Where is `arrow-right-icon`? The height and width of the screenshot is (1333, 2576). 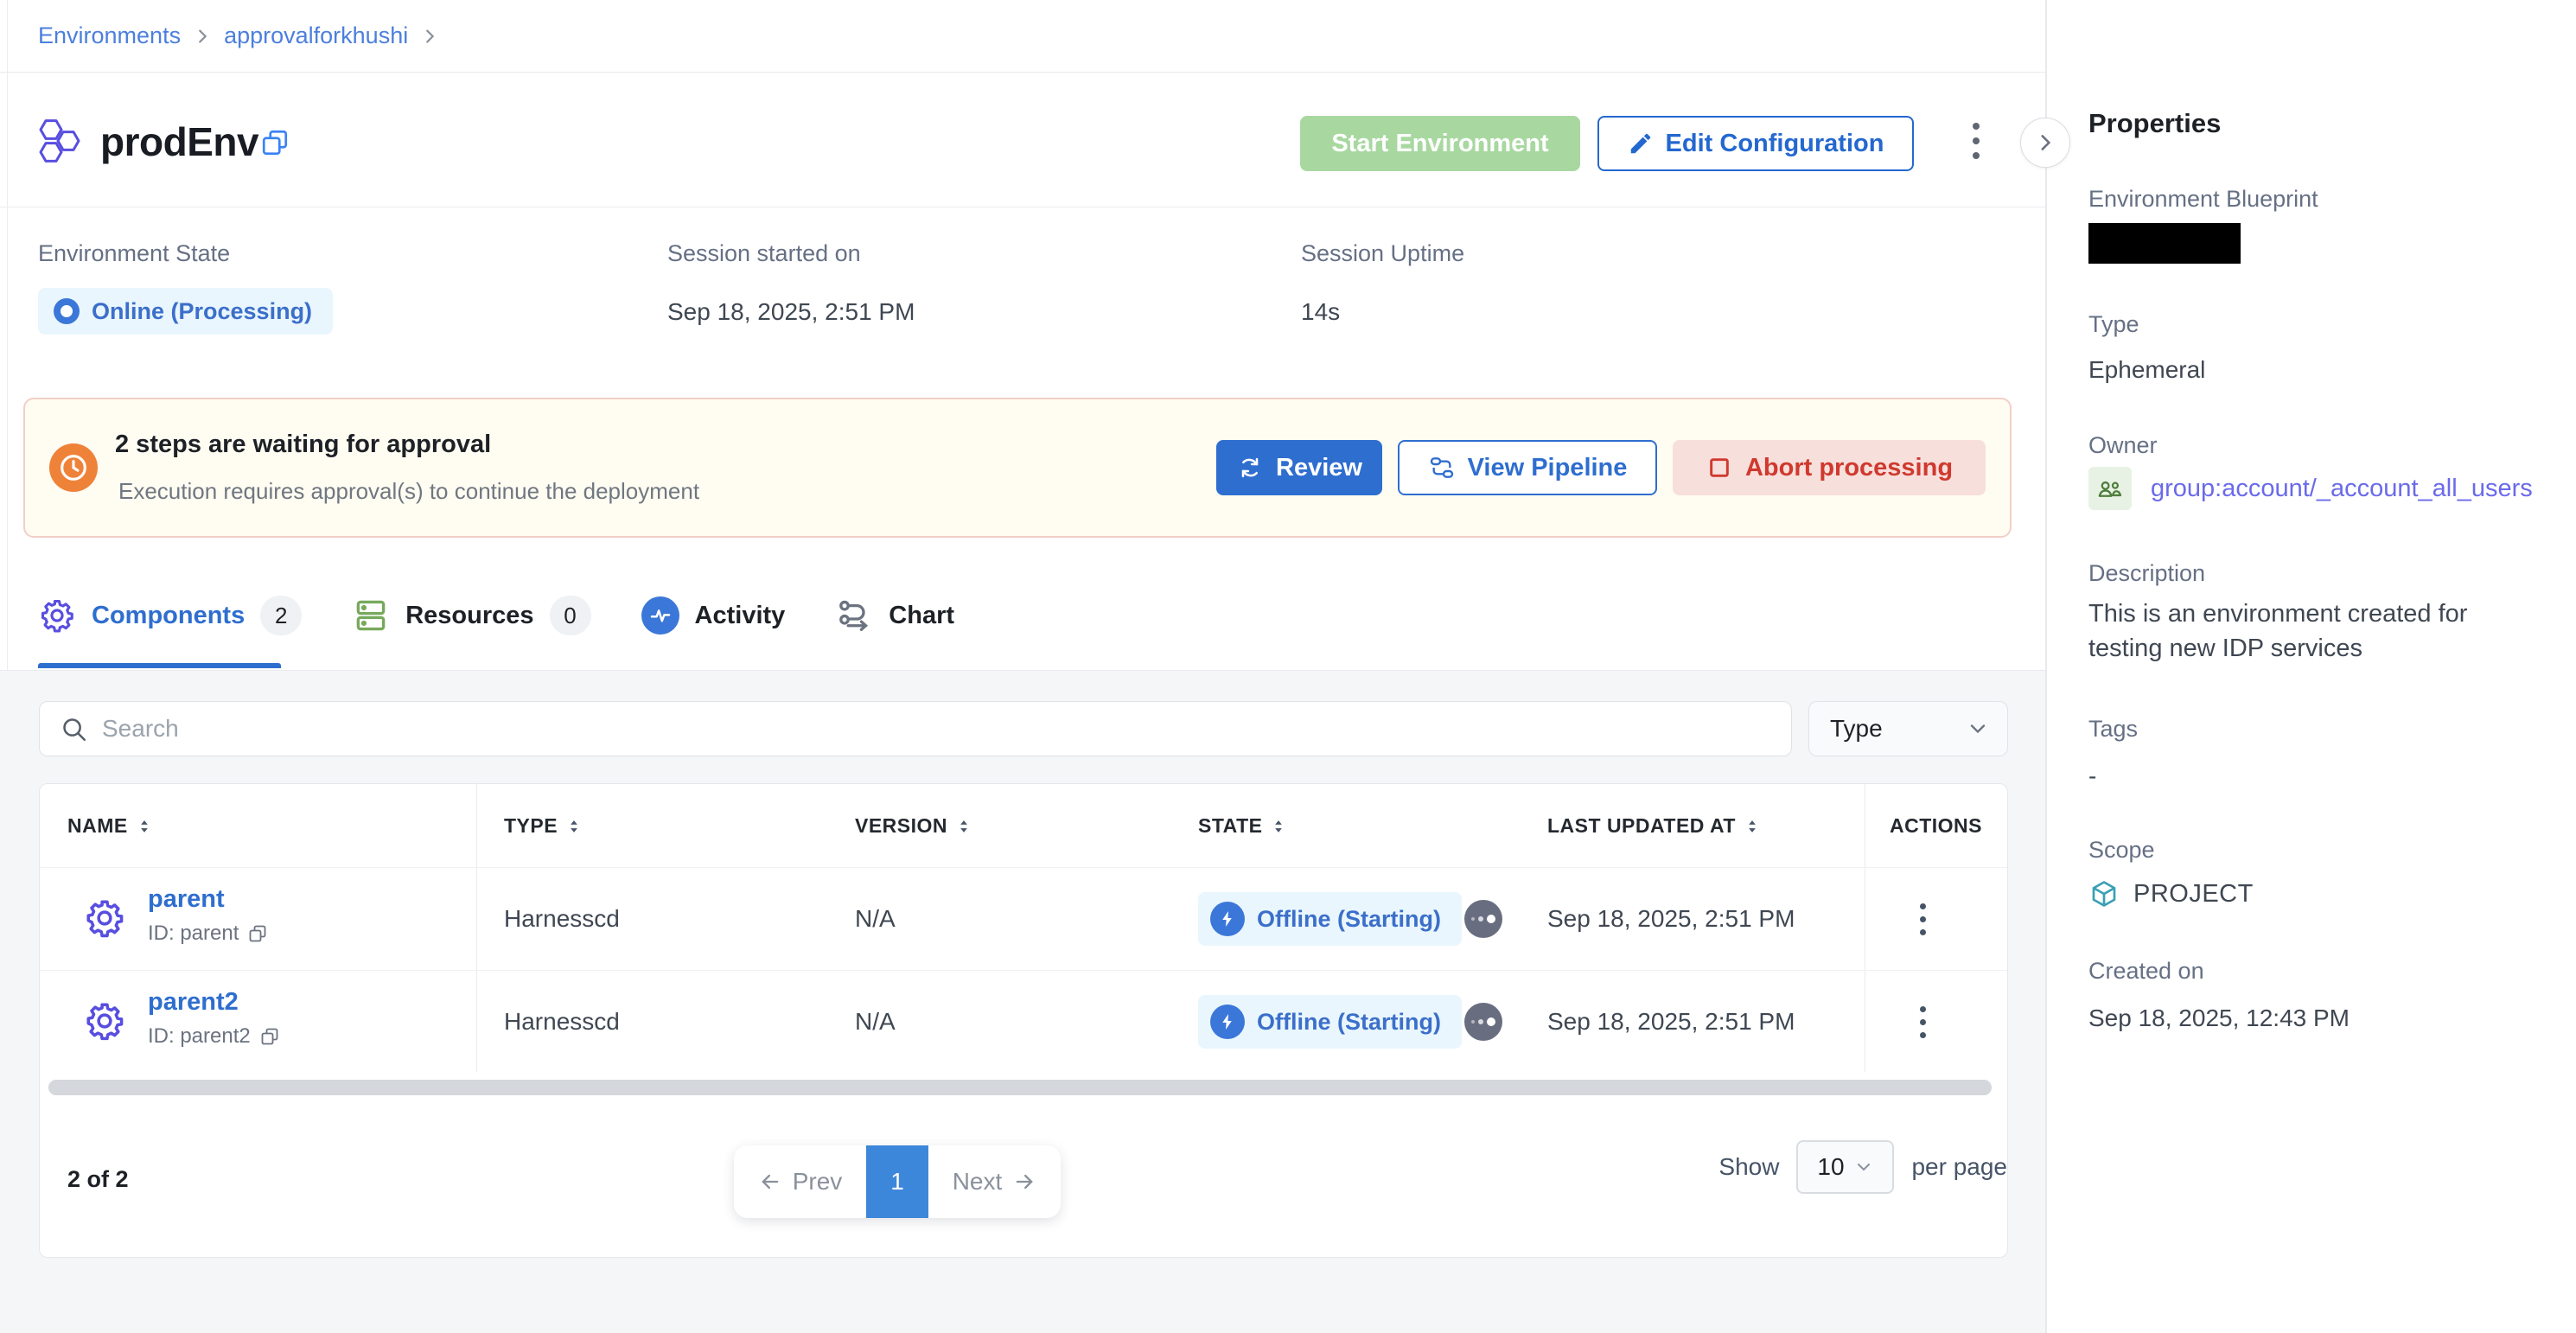
arrow-right-icon is located at coordinates (1024, 1182).